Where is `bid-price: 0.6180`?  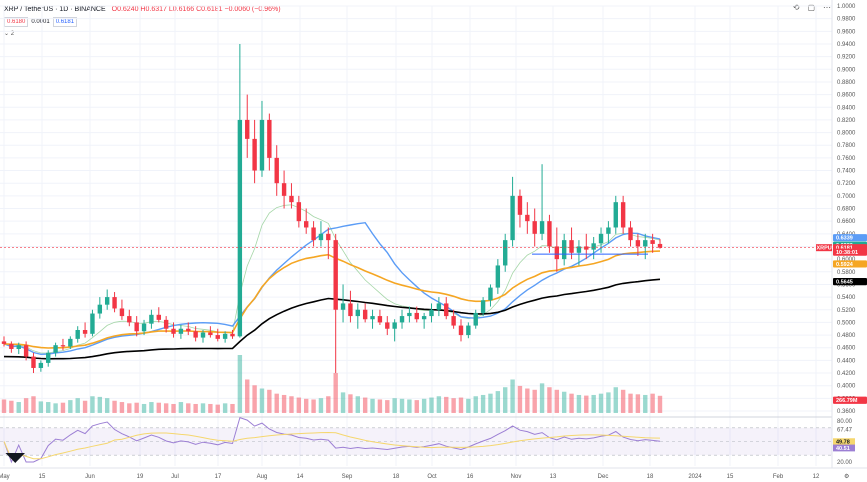
bid-price: 0.6180 is located at coordinates (16, 22).